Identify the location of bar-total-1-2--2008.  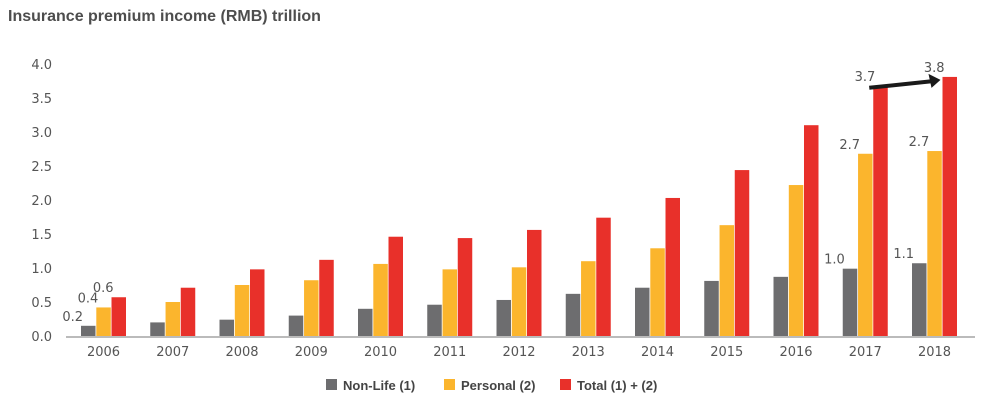
(257, 302).